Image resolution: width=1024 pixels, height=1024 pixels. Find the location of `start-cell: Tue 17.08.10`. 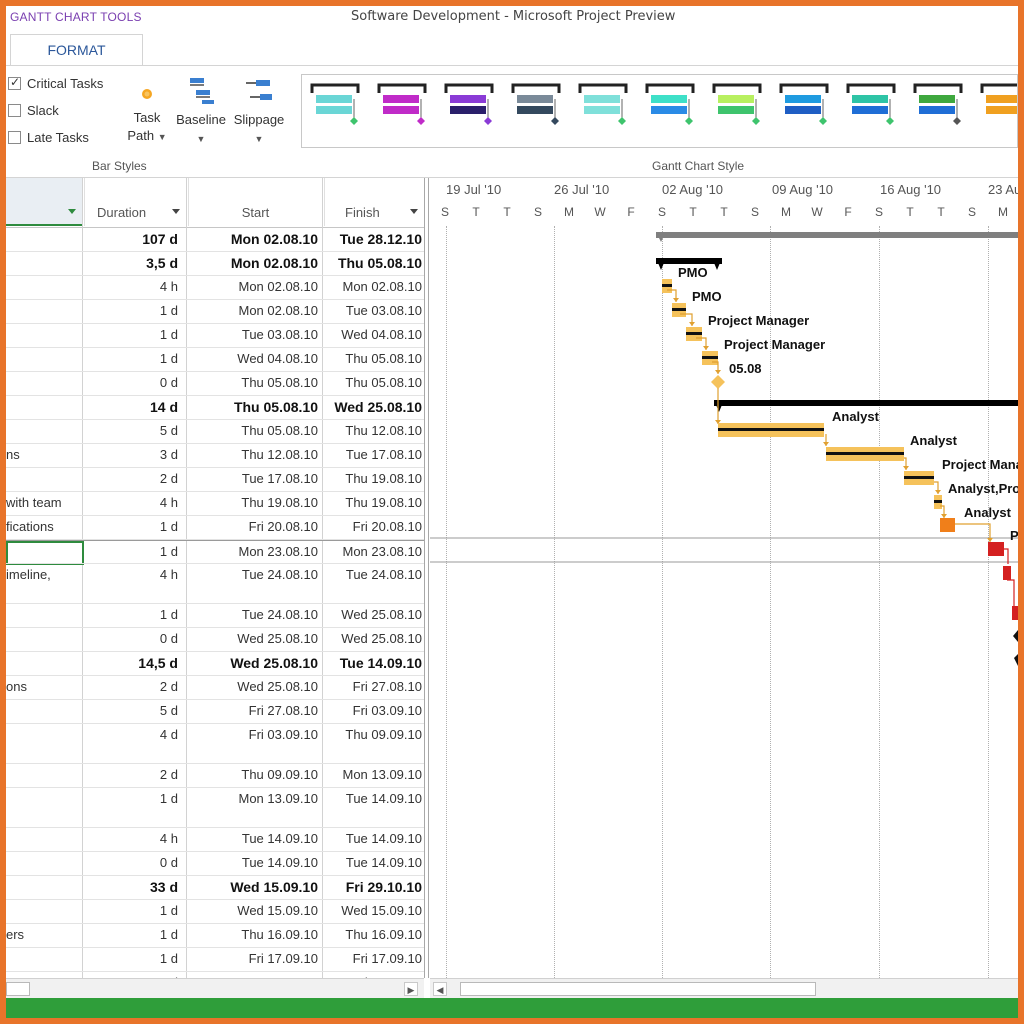

start-cell: Tue 17.08.10 is located at coordinates (279, 478).